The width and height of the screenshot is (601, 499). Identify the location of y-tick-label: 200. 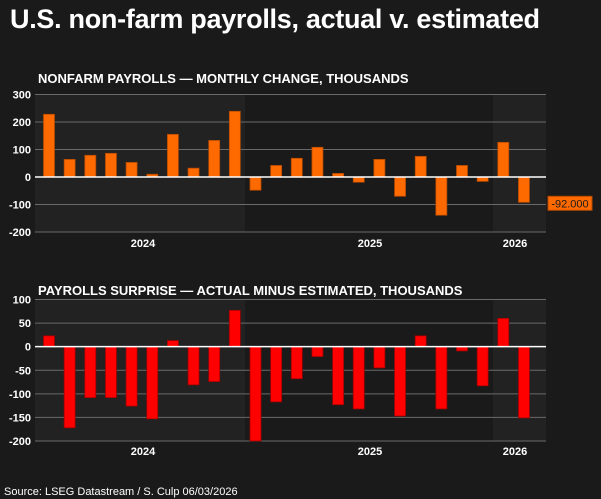
(22, 123).